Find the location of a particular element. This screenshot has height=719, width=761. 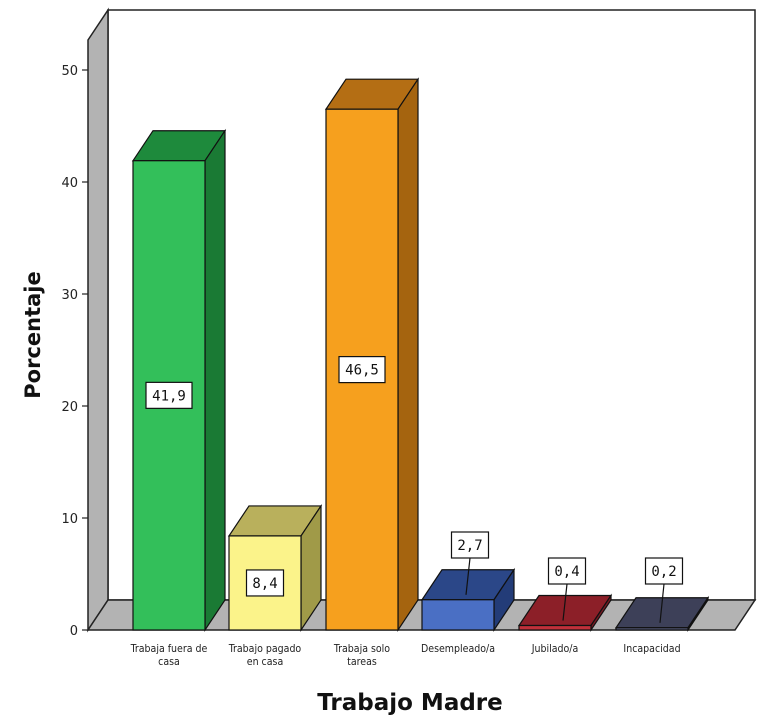

x-tick-label: Trabajo pagado is located at coordinates (265, 649).